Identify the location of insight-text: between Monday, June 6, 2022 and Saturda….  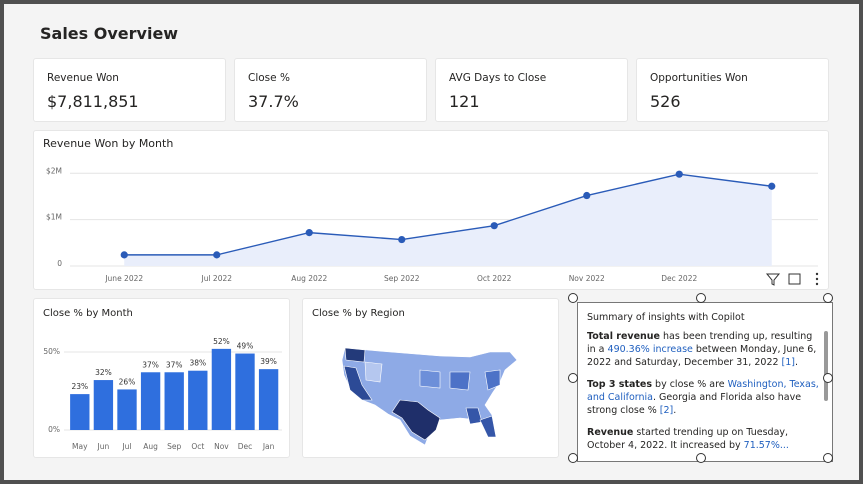
(702, 356).